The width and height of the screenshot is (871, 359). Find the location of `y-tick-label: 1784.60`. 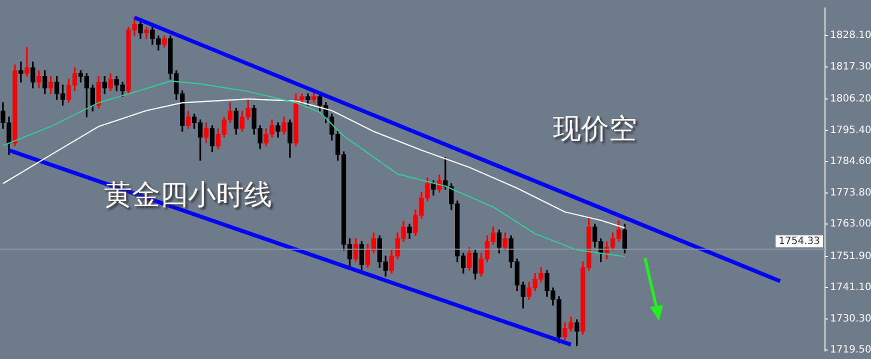

y-tick-label: 1784.60 is located at coordinates (850, 162).